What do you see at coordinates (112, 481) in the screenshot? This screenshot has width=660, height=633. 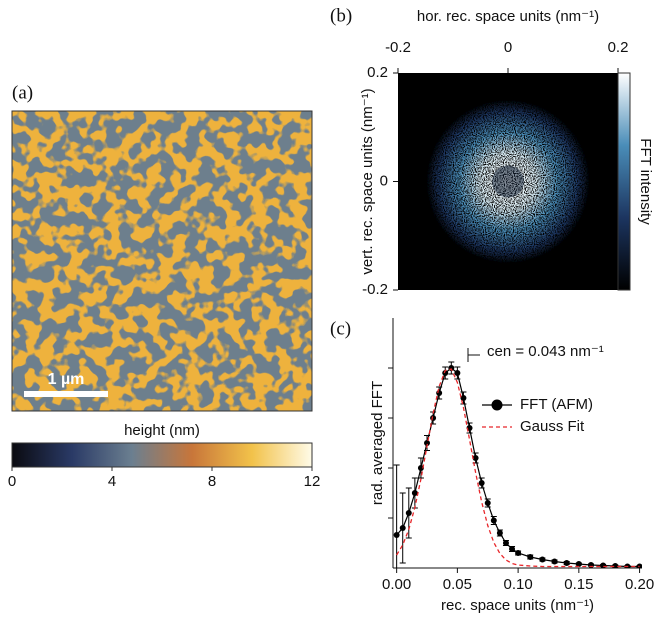 I see `colorbar-tick-label: 4` at bounding box center [112, 481].